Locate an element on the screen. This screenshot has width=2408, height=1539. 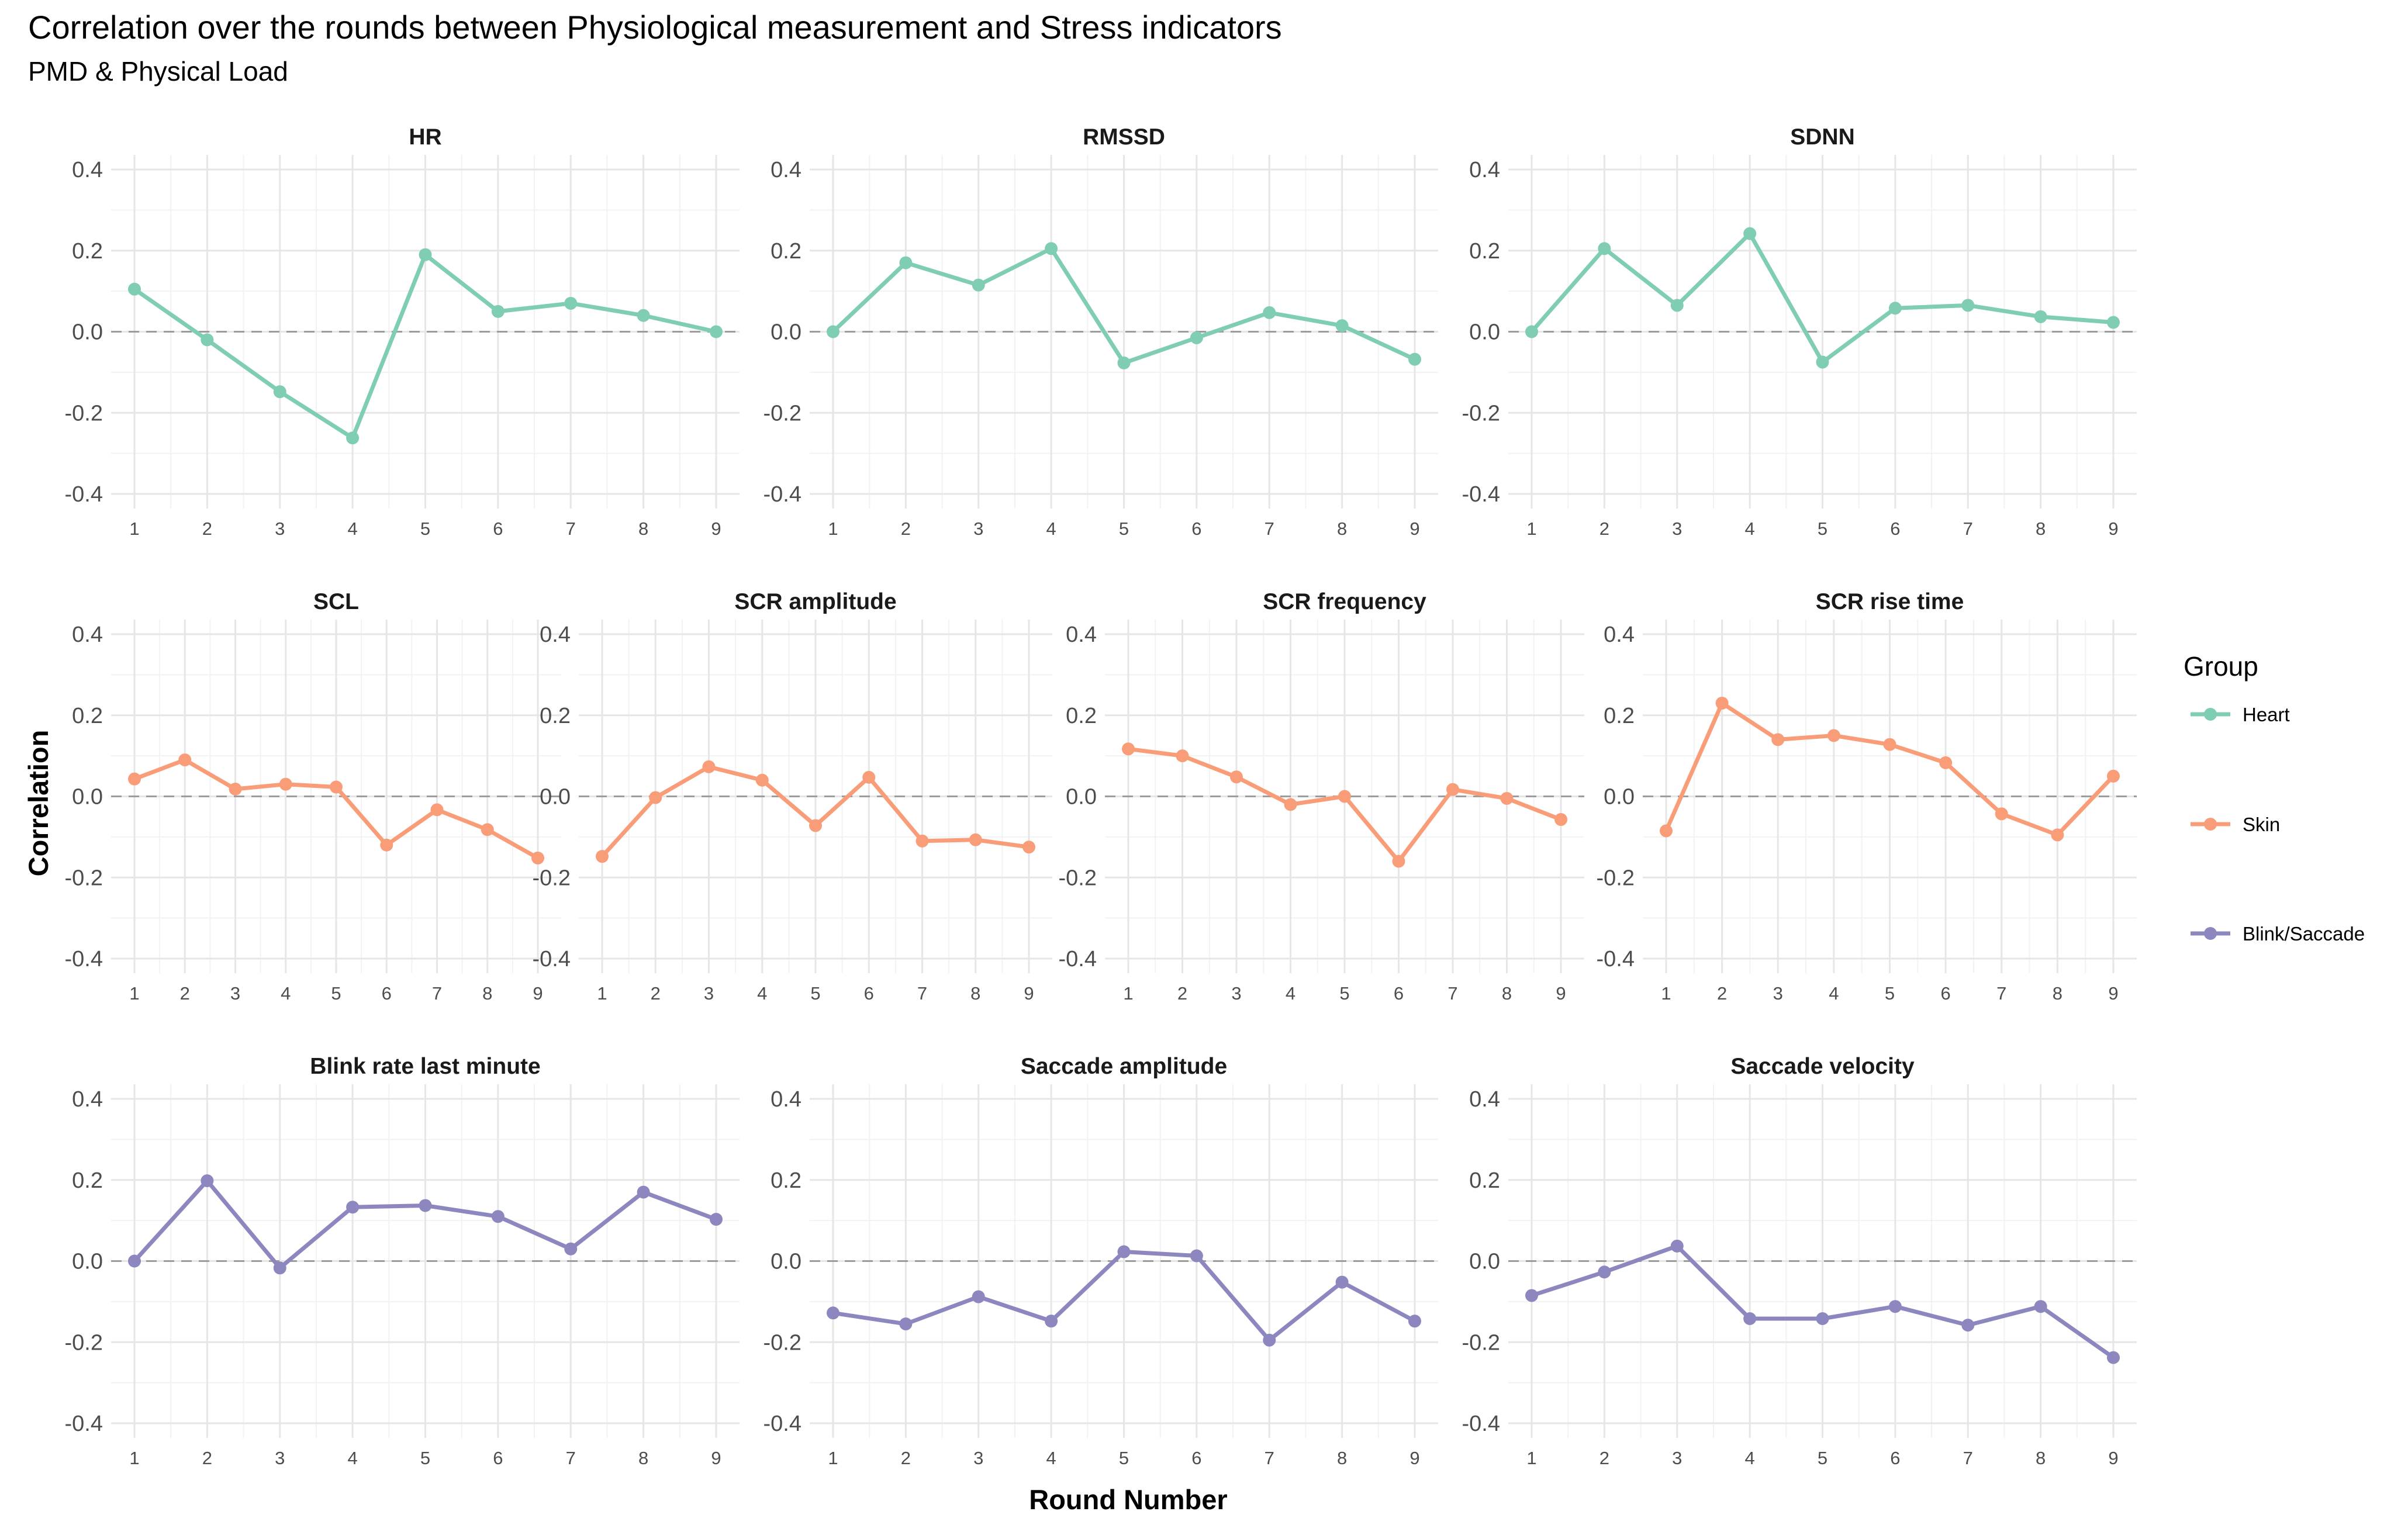
x-tick-label: 3 is located at coordinates (978, 1458).